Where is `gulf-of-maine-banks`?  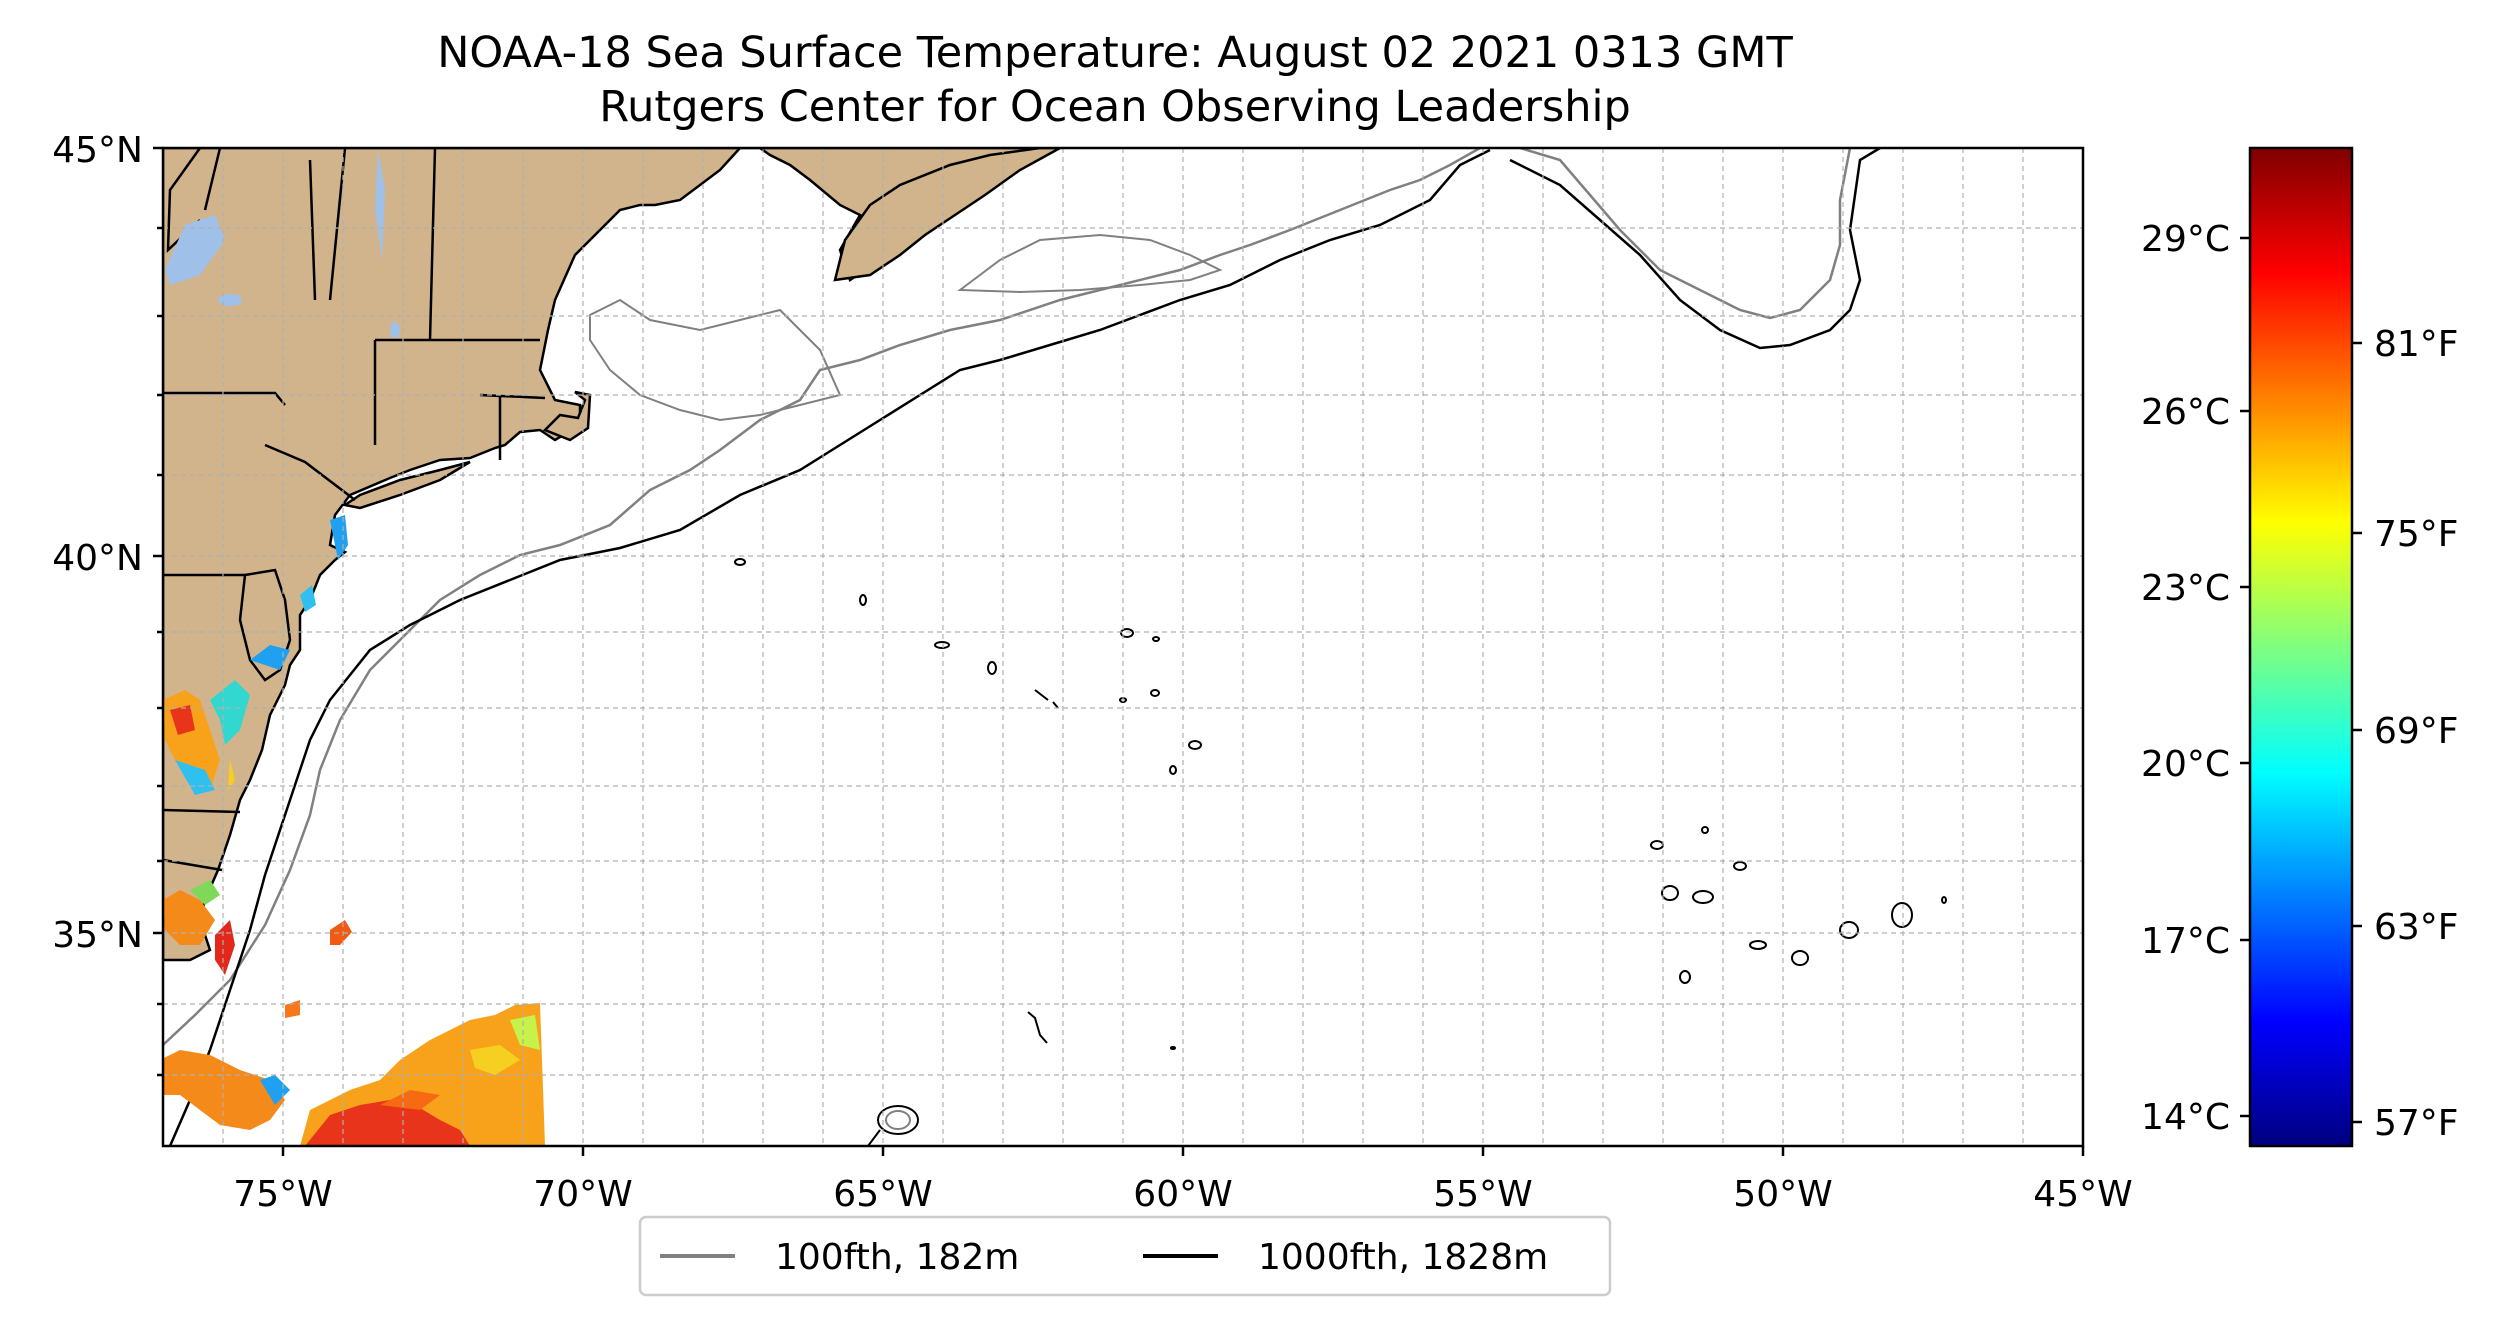 gulf-of-maine-banks is located at coordinates (715, 360).